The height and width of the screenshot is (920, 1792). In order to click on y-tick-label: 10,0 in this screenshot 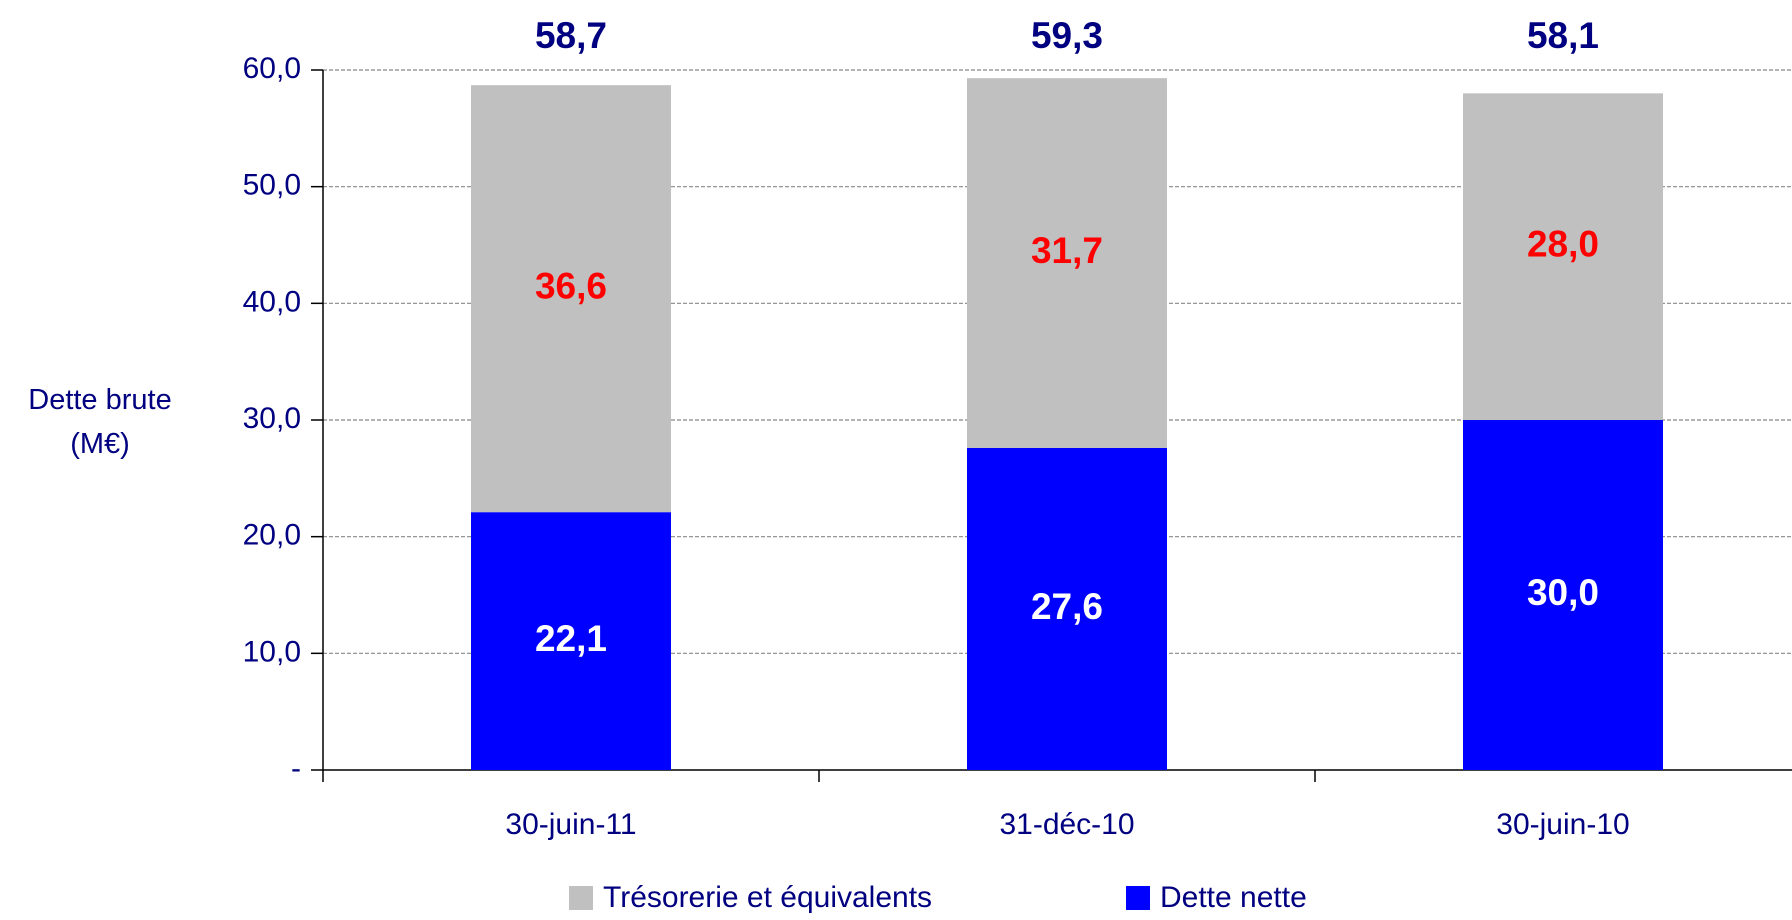, I will do `click(272, 651)`.